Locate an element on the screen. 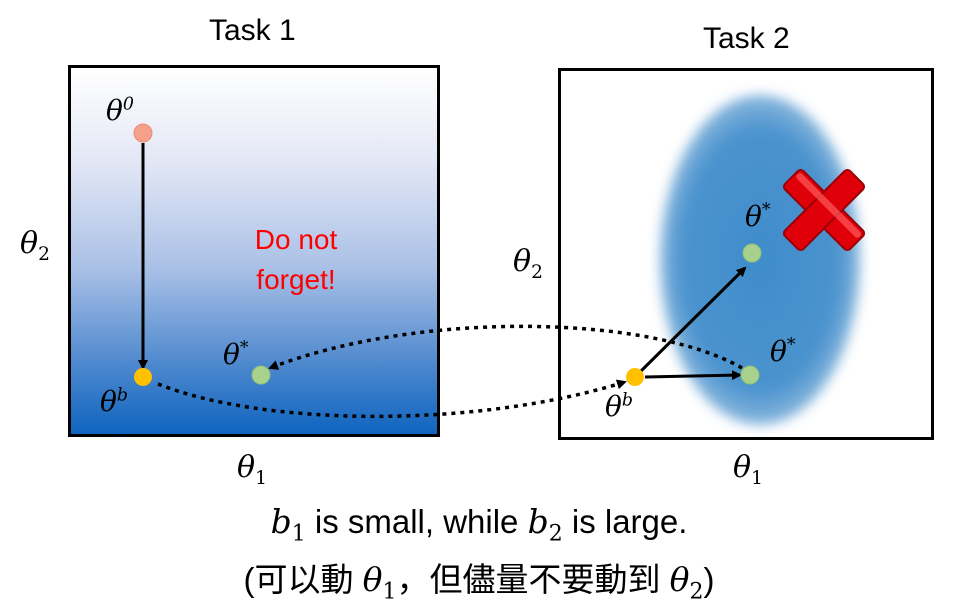 The image size is (958, 609). task2-opt-point-right is located at coordinates (750, 375).